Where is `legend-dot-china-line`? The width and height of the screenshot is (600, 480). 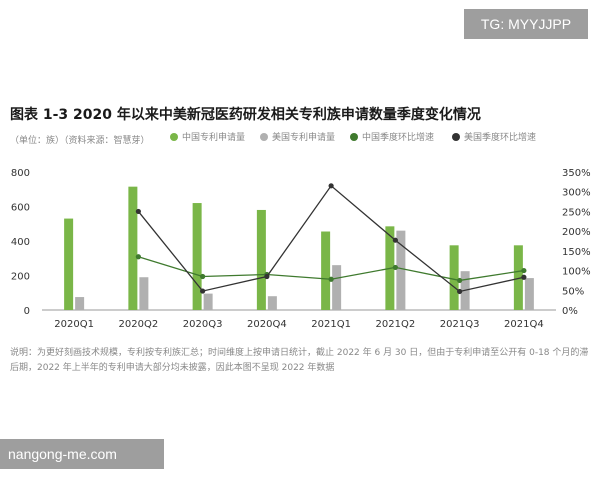
legend-dot-china-line is located at coordinates (354, 136).